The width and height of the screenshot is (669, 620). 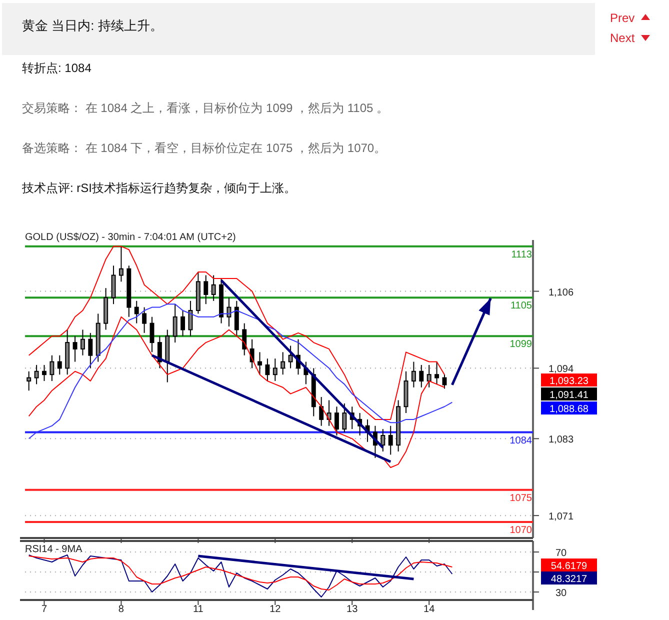 I want to click on ref-line-label: 1105, so click(x=521, y=306).